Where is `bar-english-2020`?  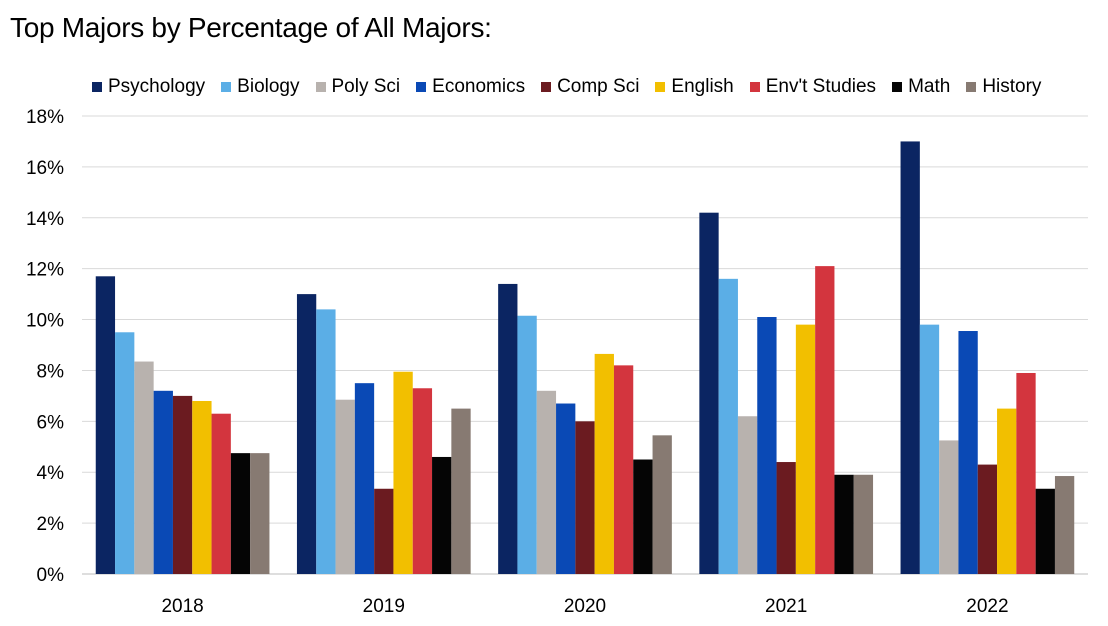 bar-english-2020 is located at coordinates (604, 463).